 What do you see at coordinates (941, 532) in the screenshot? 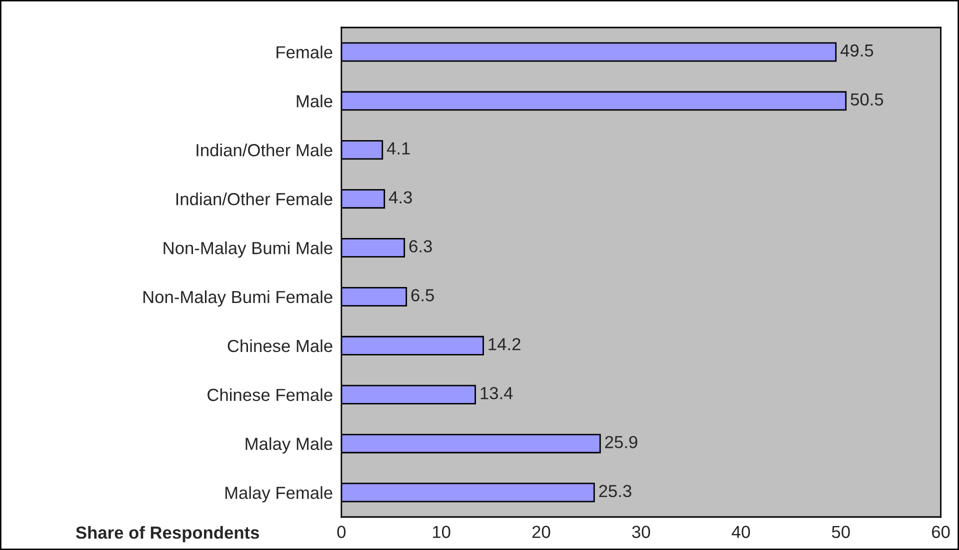
I see `x-tick-label: 60` at bounding box center [941, 532].